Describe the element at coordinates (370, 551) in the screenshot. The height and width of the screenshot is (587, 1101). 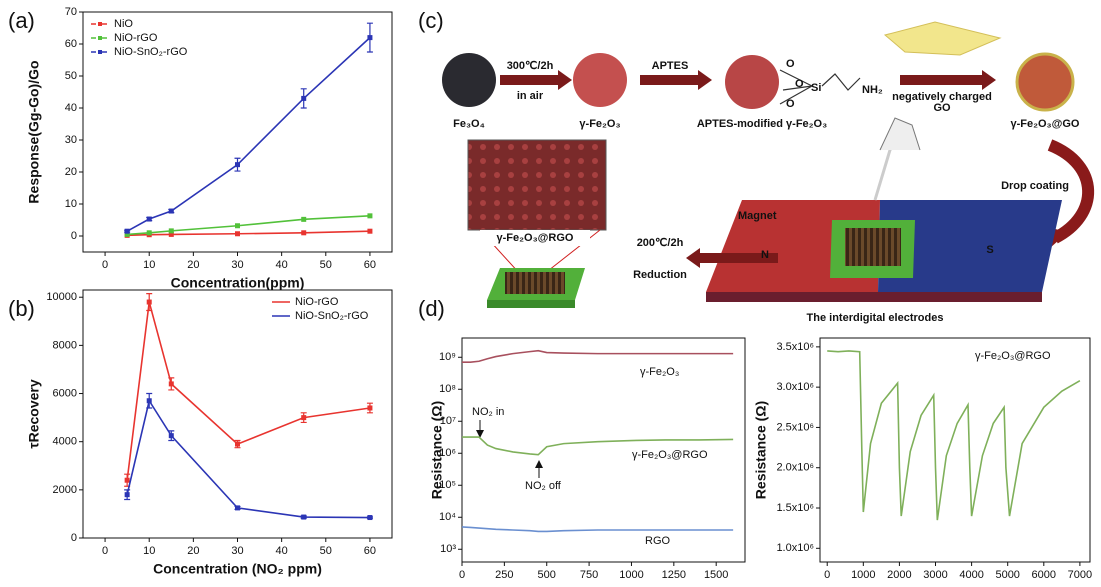
I see `x-tick-label: 60` at that location.